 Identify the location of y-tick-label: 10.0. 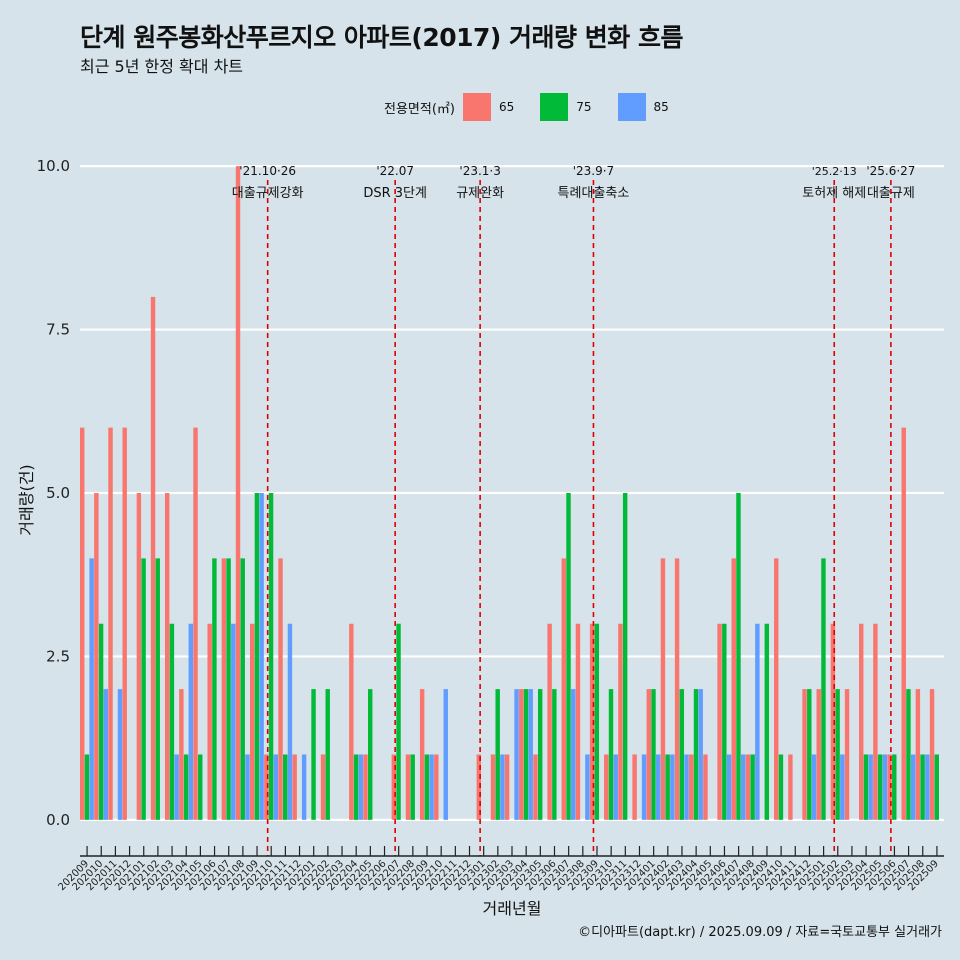
(53, 166).